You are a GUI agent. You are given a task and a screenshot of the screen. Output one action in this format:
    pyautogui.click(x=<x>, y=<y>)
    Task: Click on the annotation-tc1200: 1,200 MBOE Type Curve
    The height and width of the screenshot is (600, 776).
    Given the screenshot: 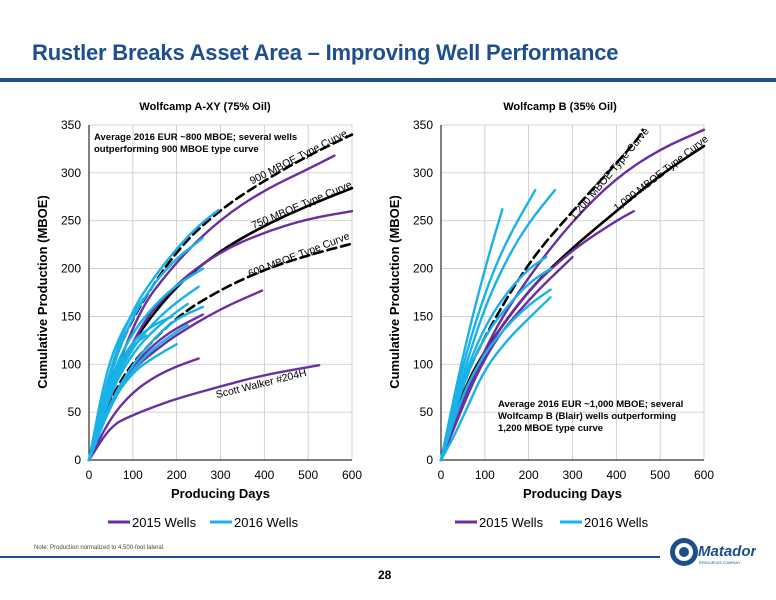 What is the action you would take?
    pyautogui.click(x=610, y=173)
    